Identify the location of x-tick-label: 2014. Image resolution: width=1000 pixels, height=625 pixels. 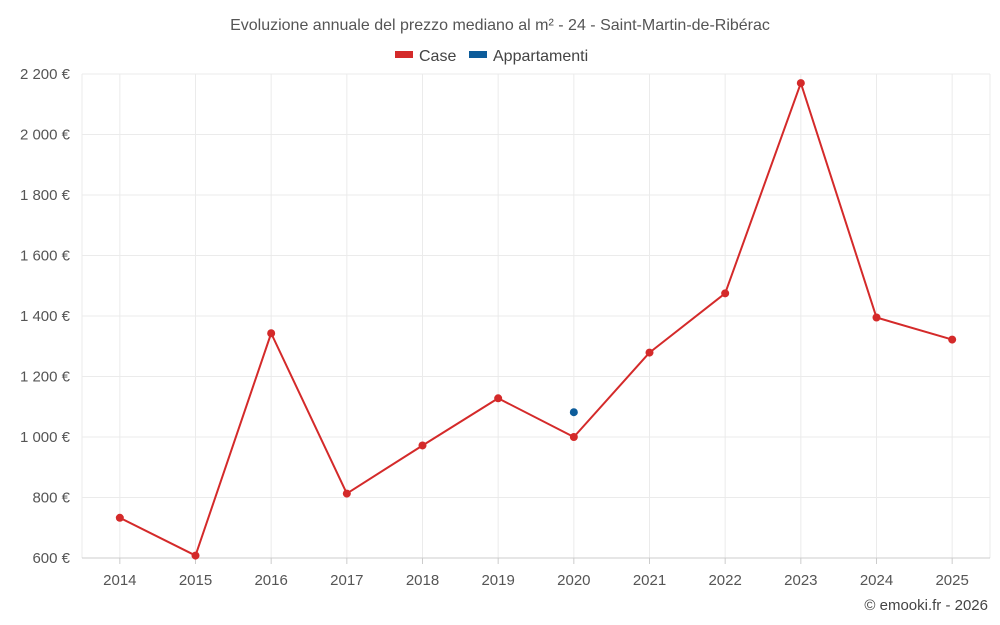
(119, 580).